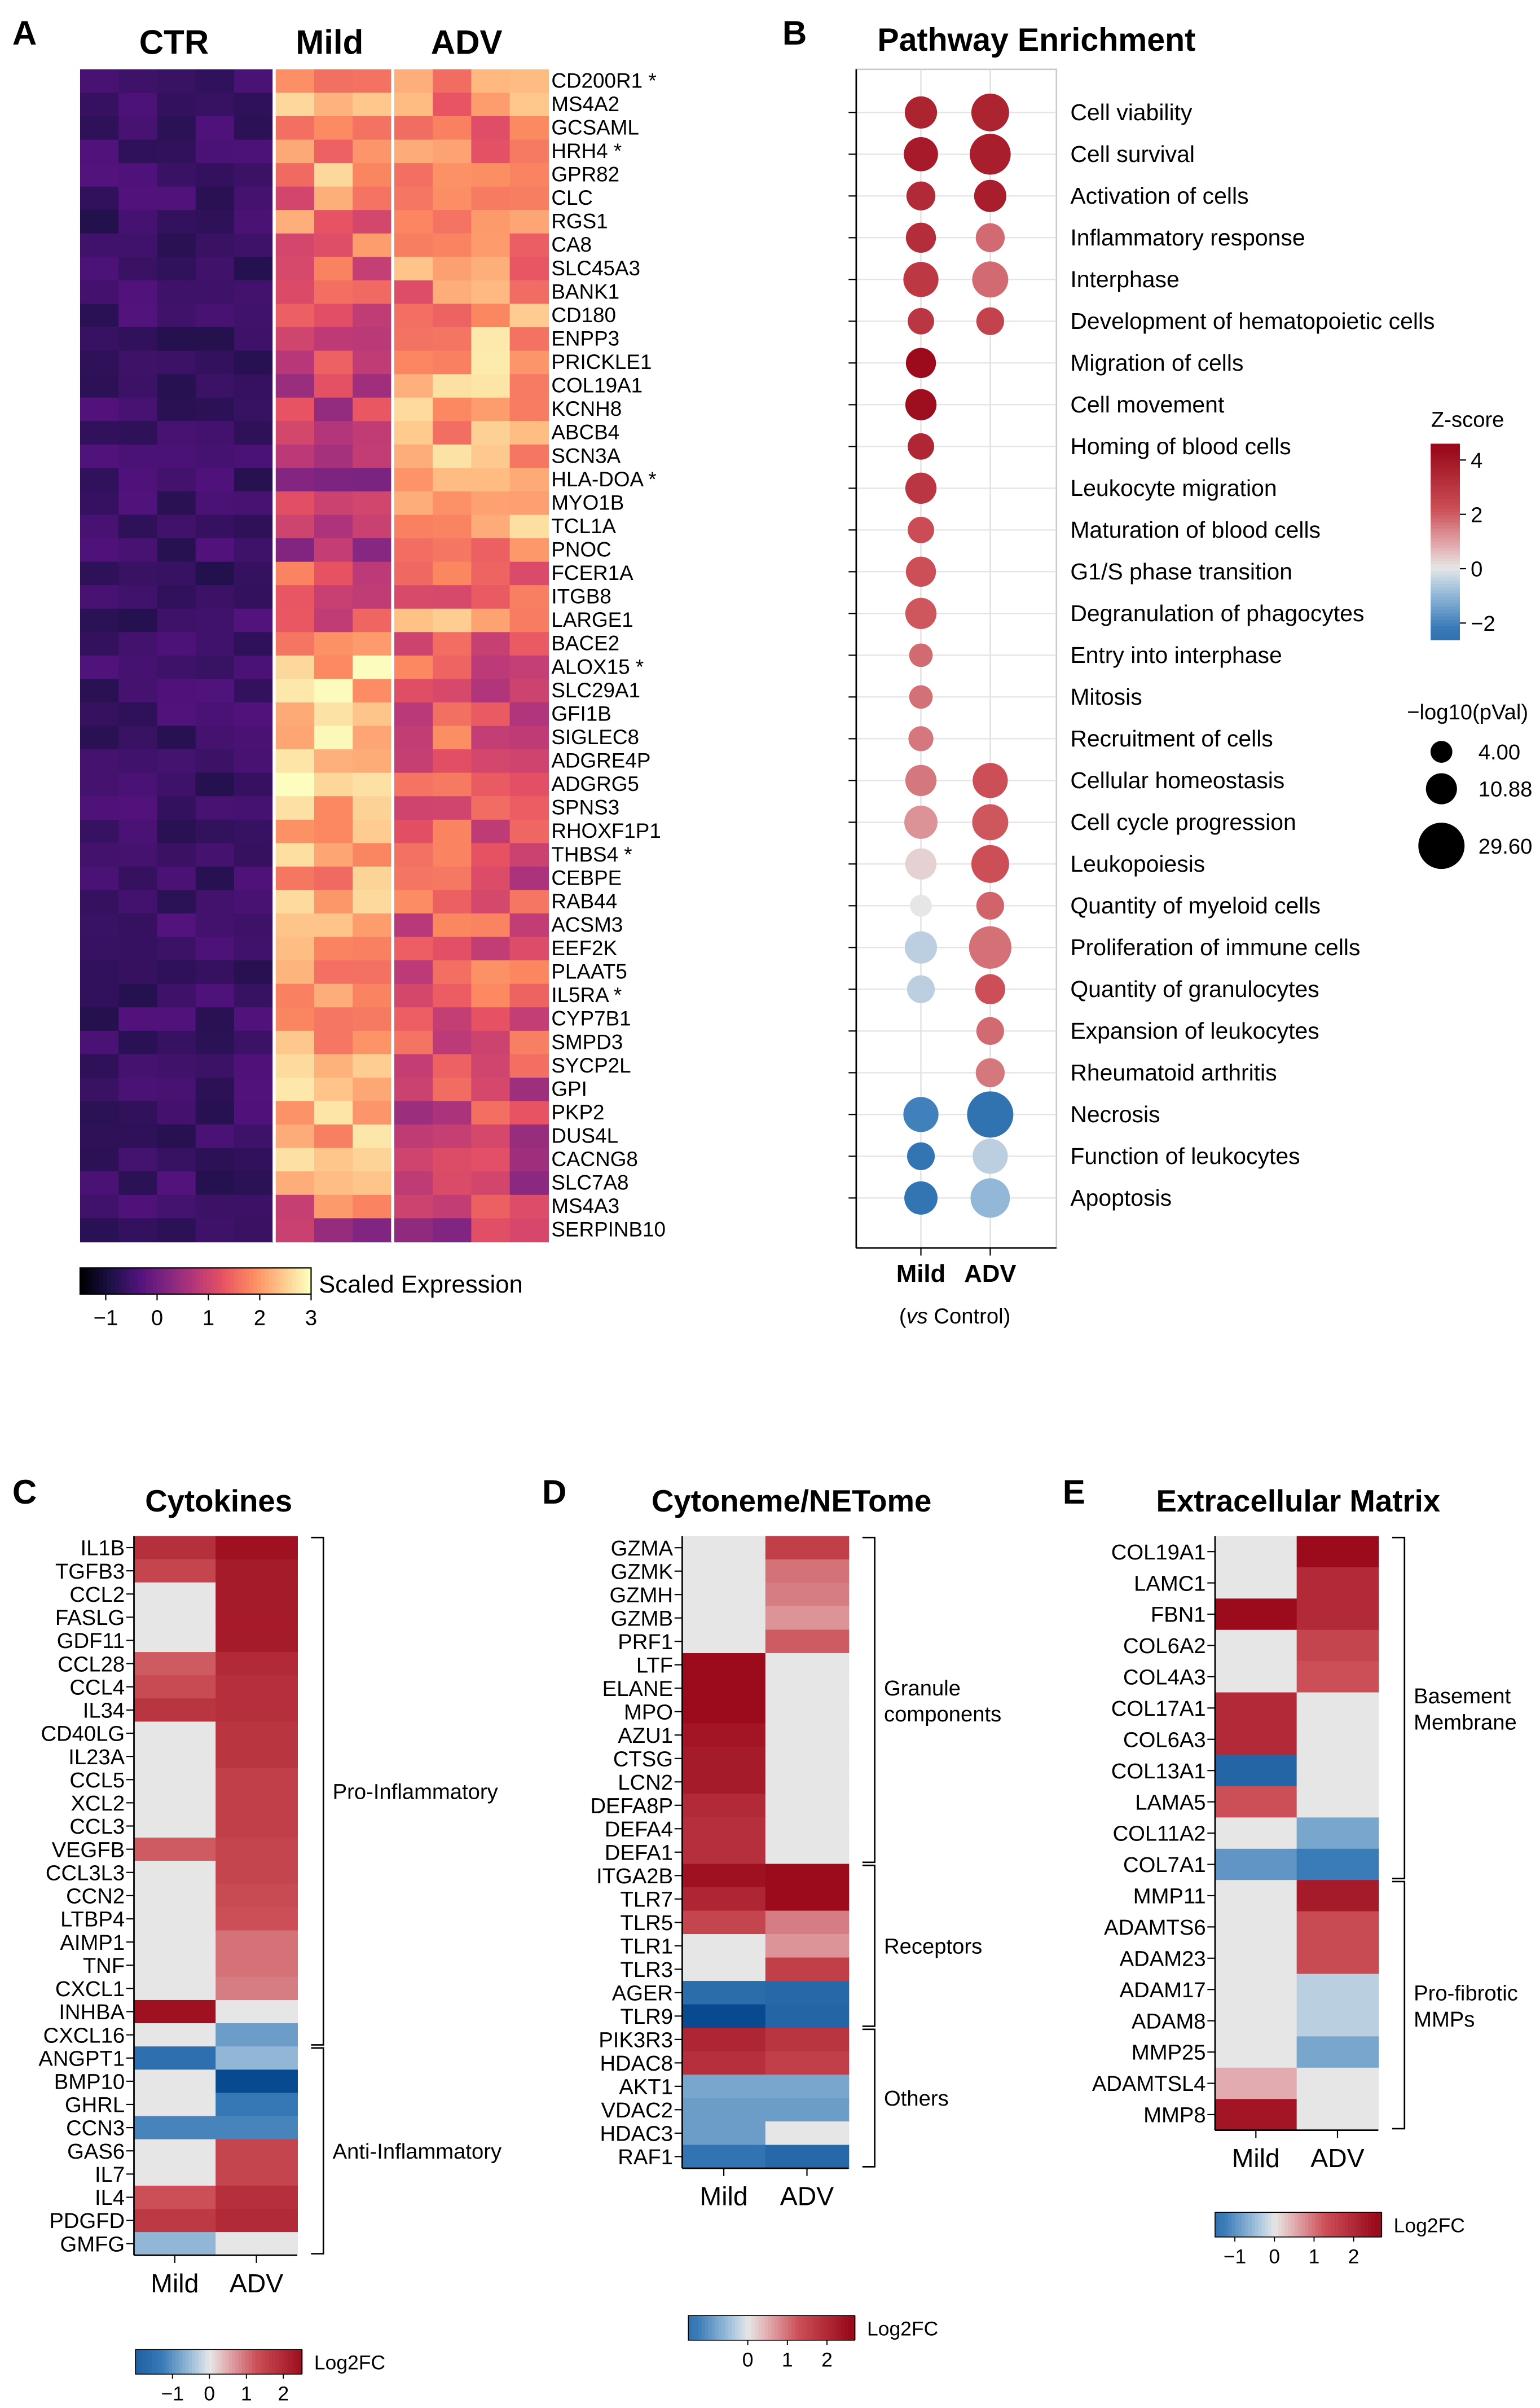 The image size is (1540, 2408). I want to click on colorbar-tick-label: 0, so click(748, 2359).